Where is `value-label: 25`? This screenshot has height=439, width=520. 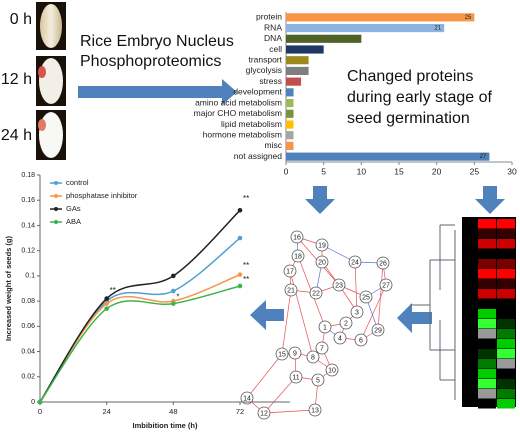
value-label: 25 is located at coordinates (468, 18).